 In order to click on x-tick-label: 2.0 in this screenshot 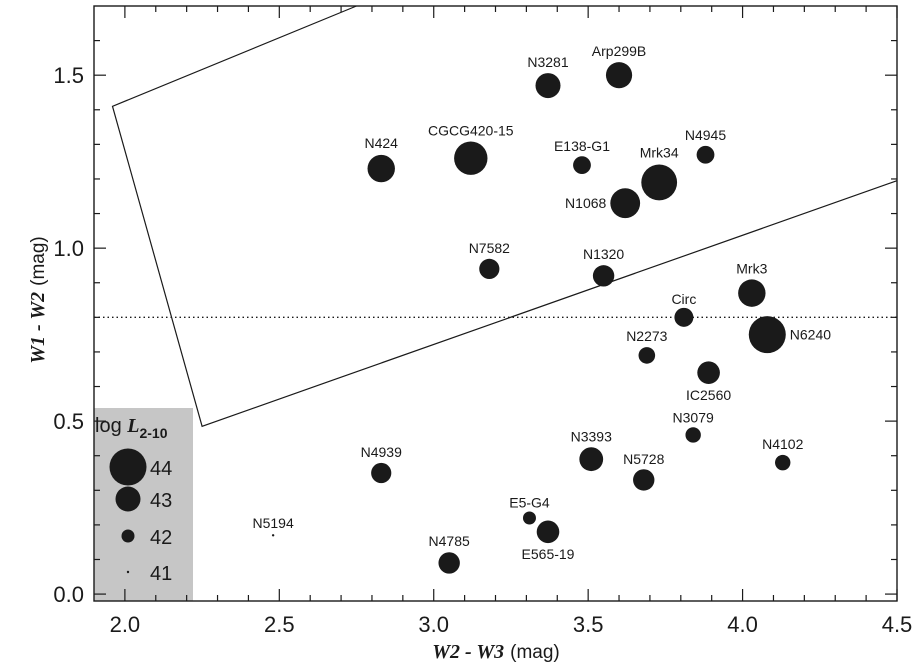, I will do `click(125, 624)`.